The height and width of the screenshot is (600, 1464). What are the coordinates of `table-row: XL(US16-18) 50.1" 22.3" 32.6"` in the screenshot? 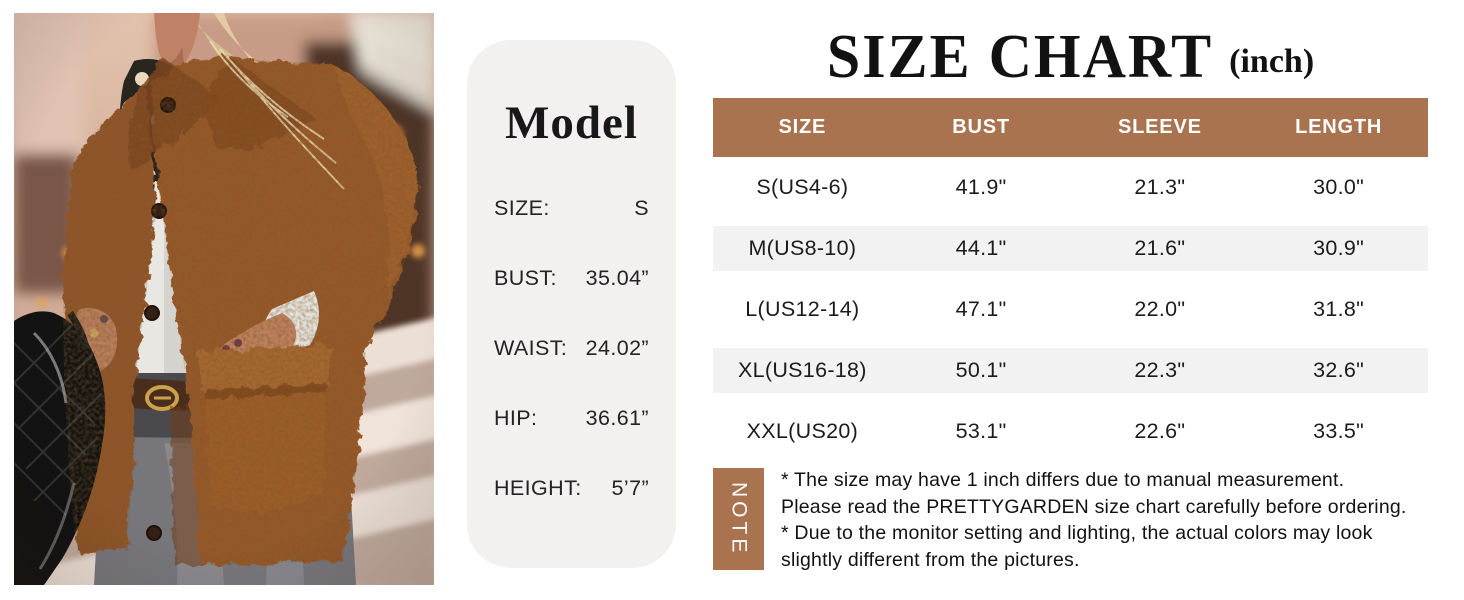 It's located at (1070, 370).